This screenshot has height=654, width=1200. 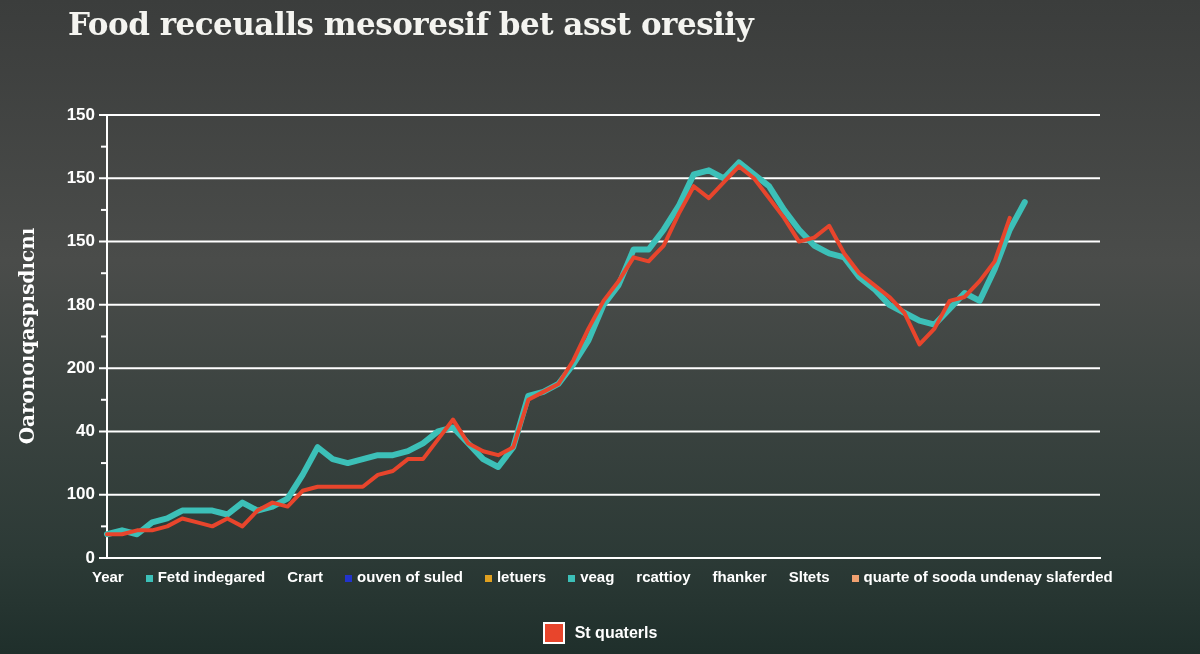 I want to click on text: 200, so click(x=80, y=367).